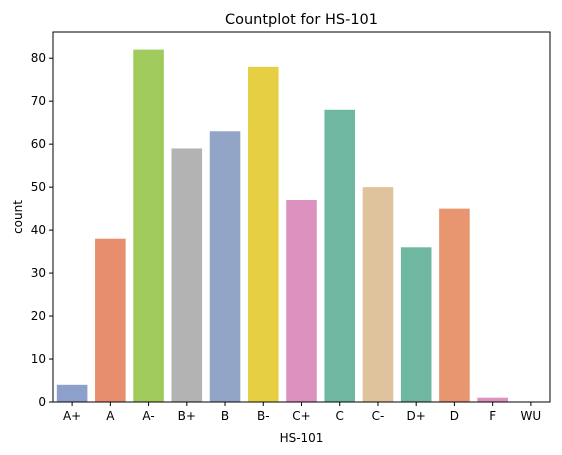 The width and height of the screenshot is (562, 455). I want to click on bar-a-minusplus, so click(72, 393).